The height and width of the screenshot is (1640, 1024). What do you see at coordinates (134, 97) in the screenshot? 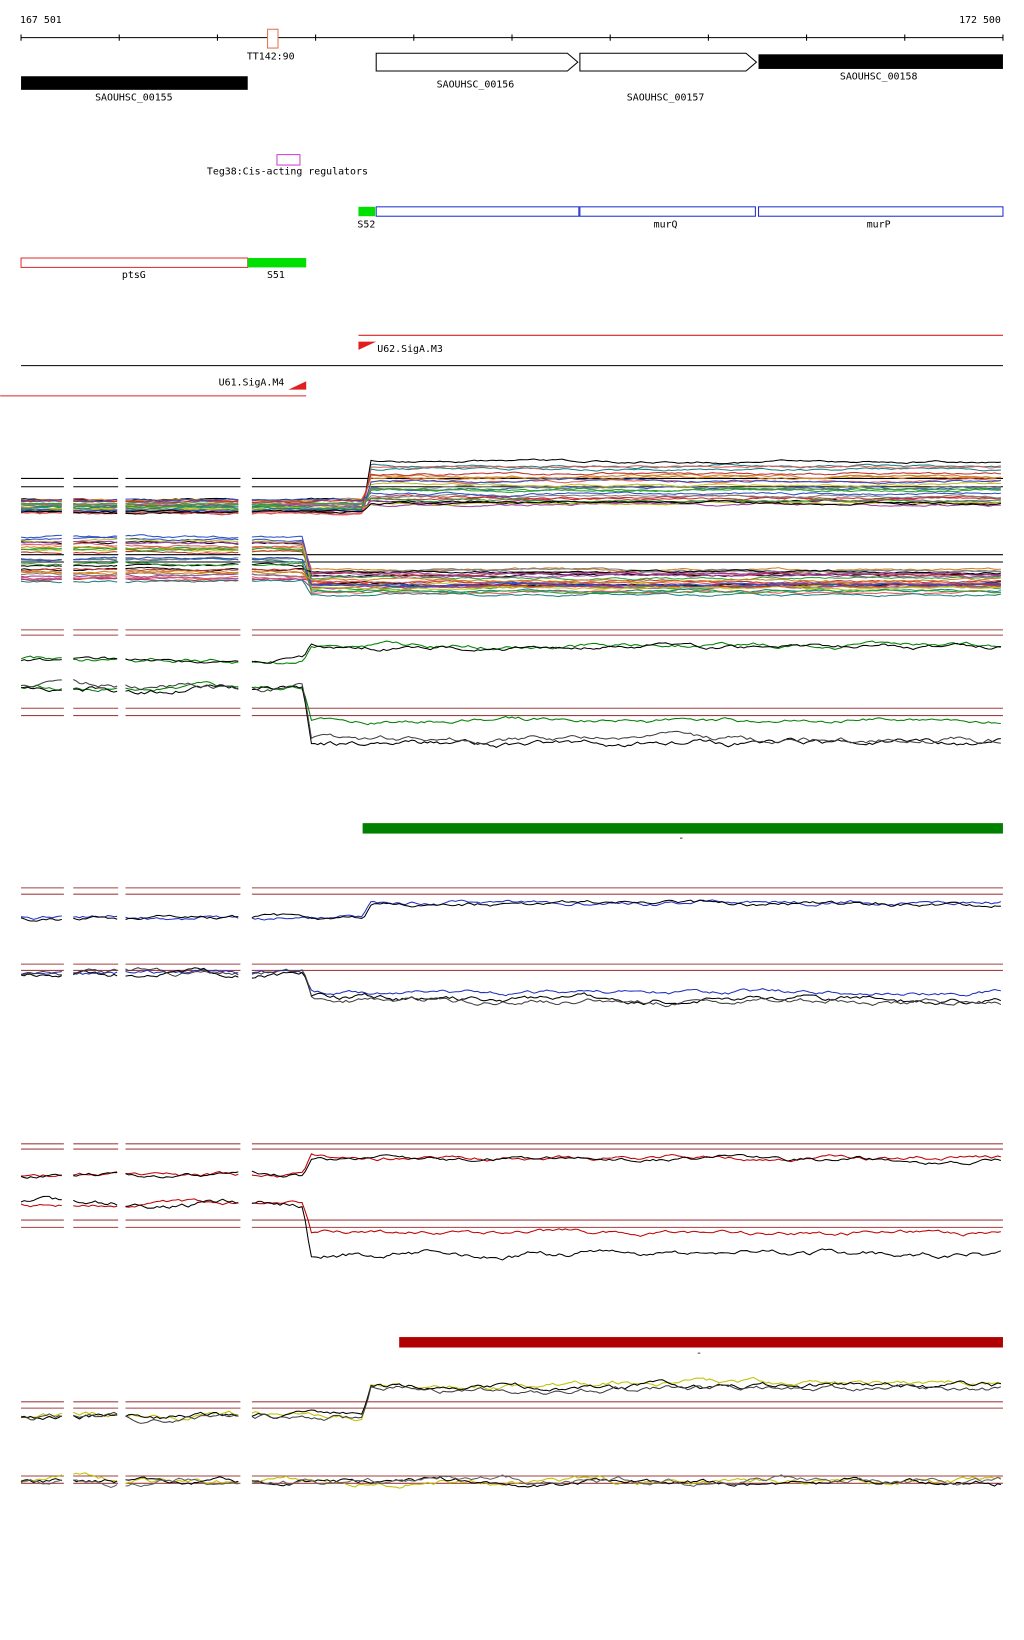
I see `feature-label: SAOUHSC_00155` at bounding box center [134, 97].